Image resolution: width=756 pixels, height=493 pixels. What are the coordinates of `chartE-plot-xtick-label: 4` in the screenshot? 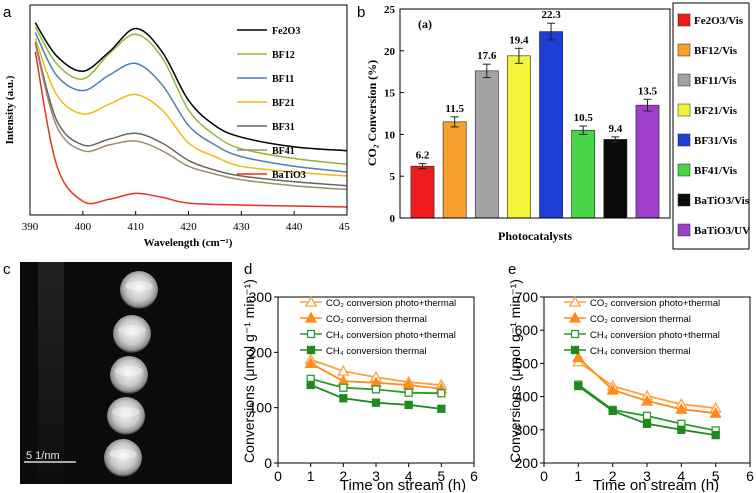 It's located at (681, 476).